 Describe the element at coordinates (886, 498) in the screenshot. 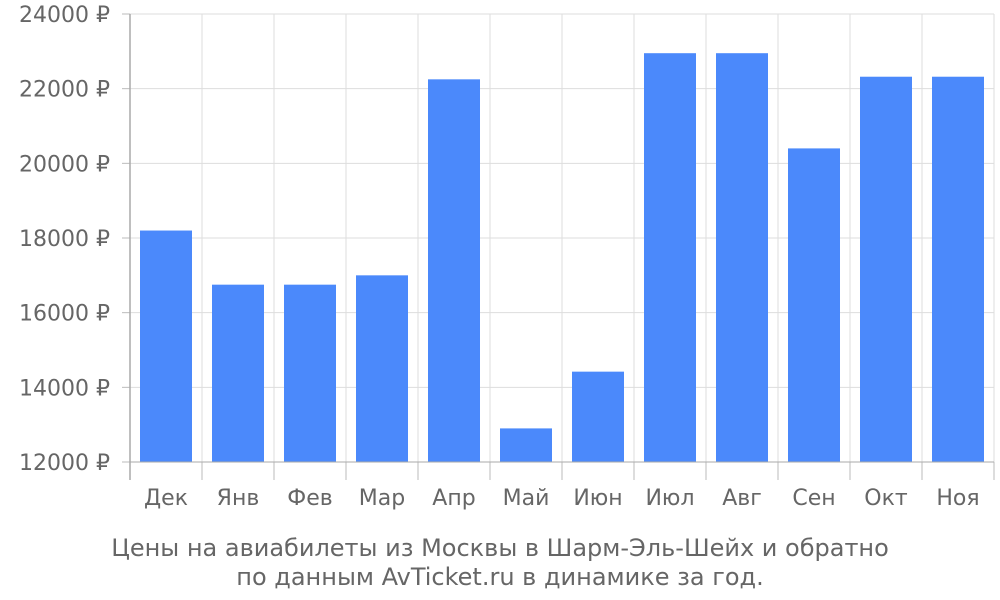

I see `x-tick-label: Окт` at that location.